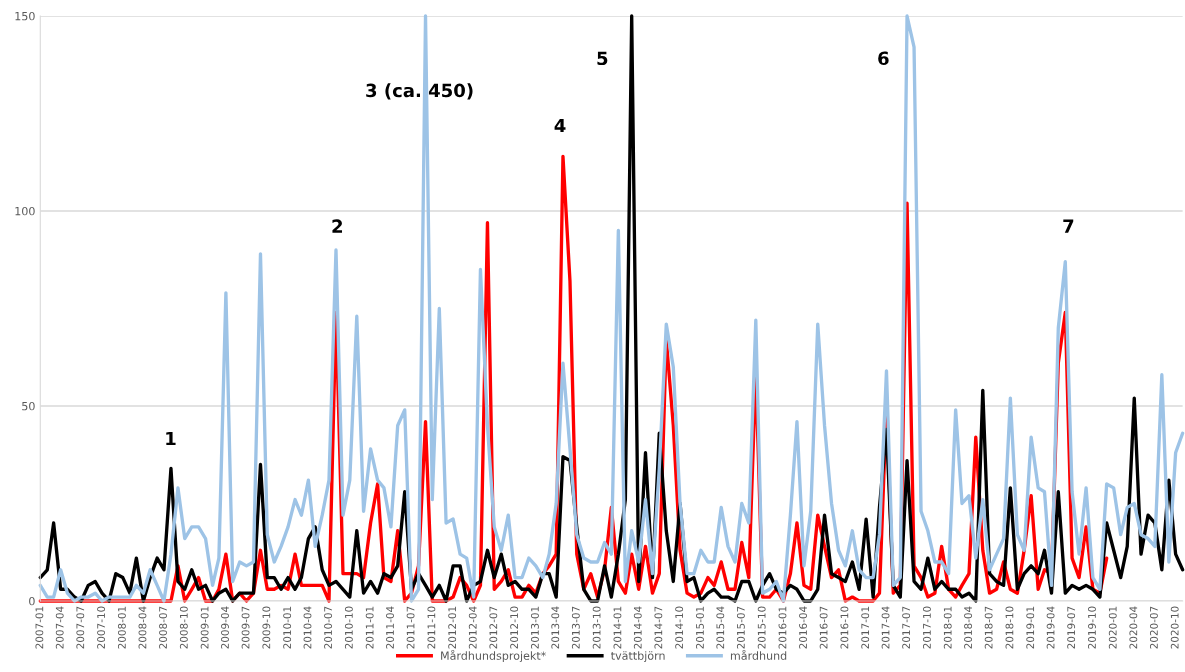 This screenshot has height=672, width=1185. What do you see at coordinates (171, 438) in the screenshot?
I see `annotation: 1` at bounding box center [171, 438].